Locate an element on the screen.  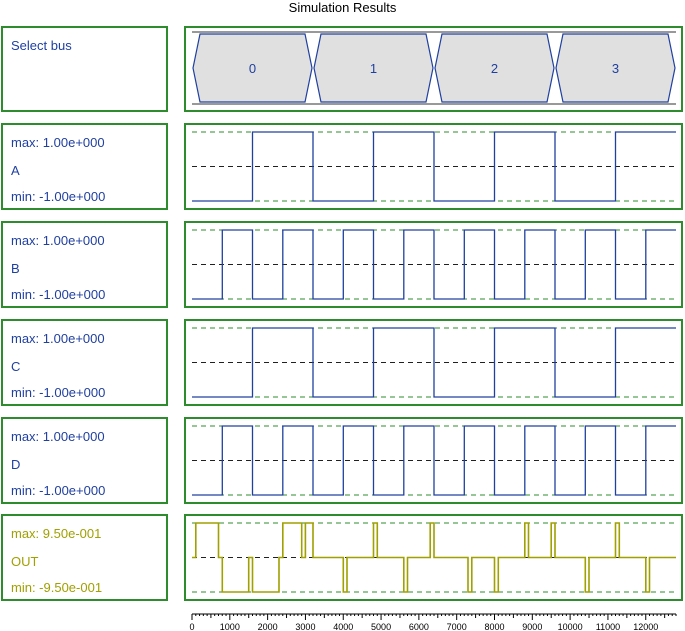
signal-d-max: max: 1.00e+000 is located at coordinates (58, 436).